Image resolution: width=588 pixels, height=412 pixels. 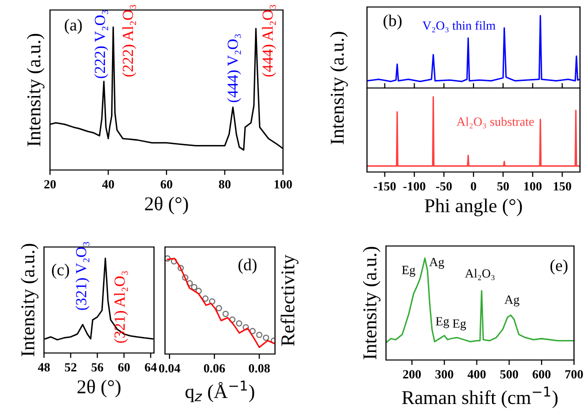 I want to click on series-label: Al₂O₃ substrate, so click(x=495, y=122).